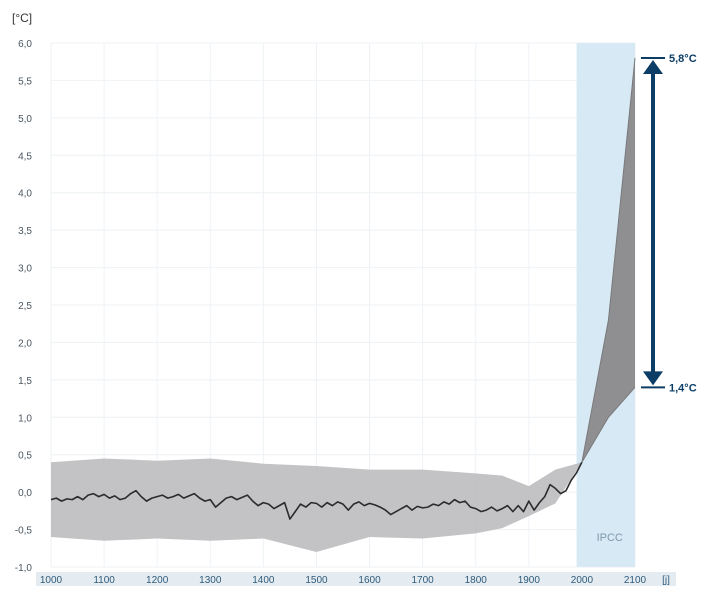 Image resolution: width=709 pixels, height=605 pixels. I want to click on uncertainty-band, so click(316, 505).